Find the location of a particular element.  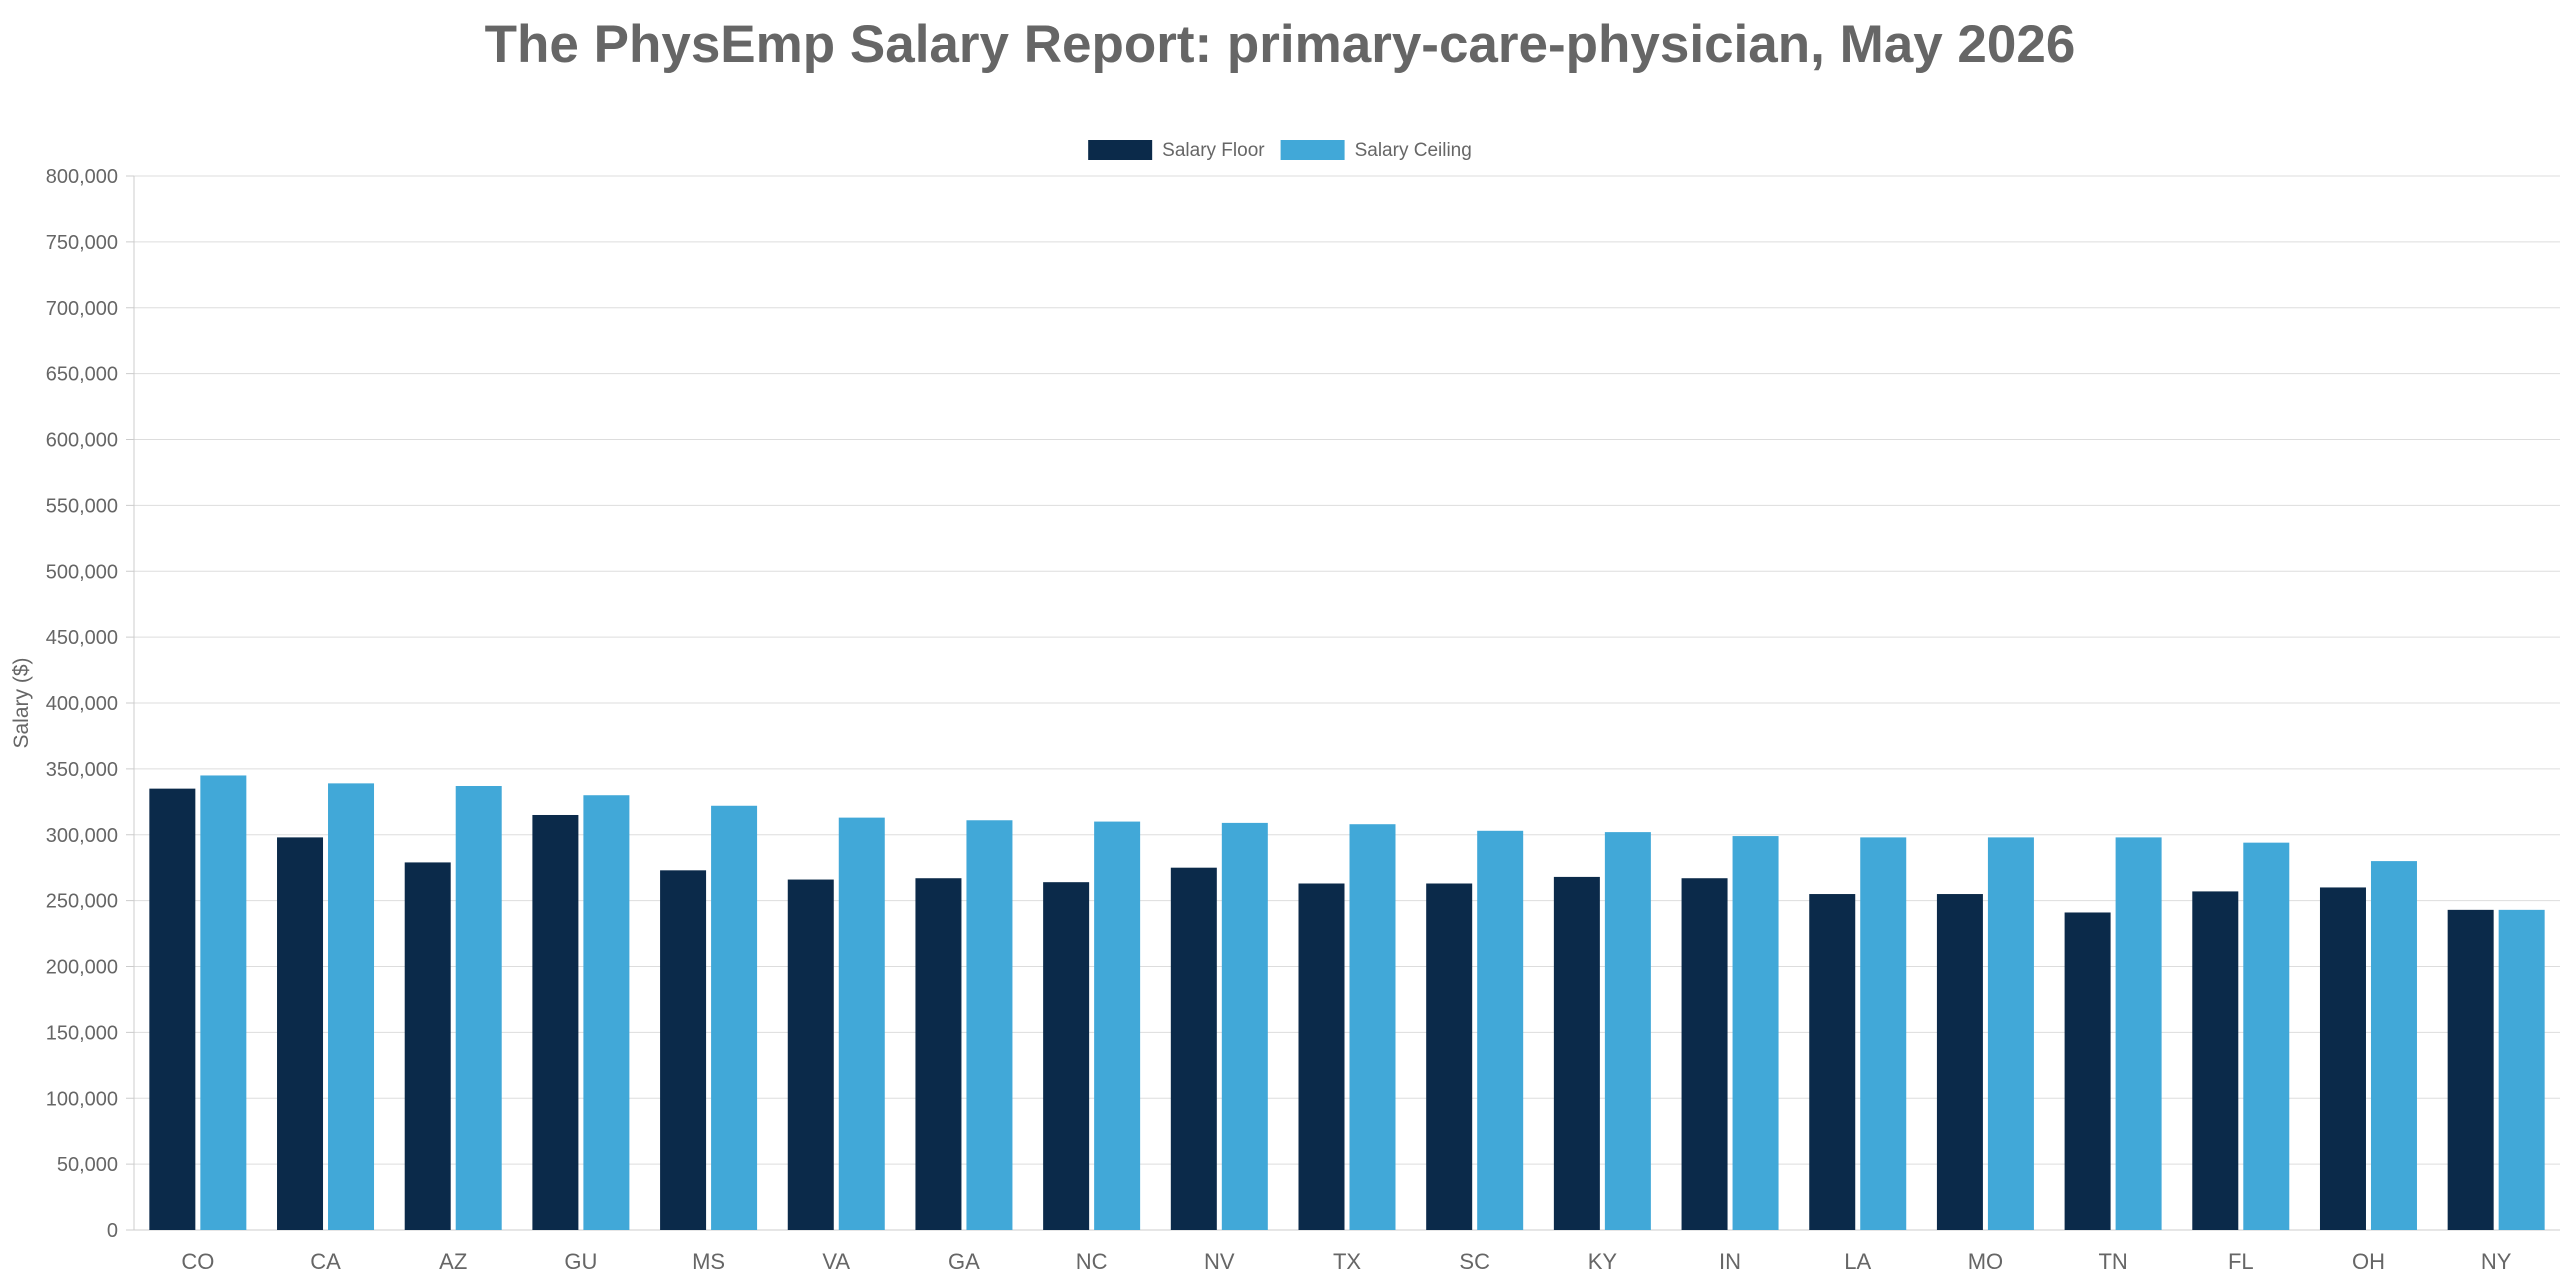

y-tick-label: 50,000 is located at coordinates (87, 1165).